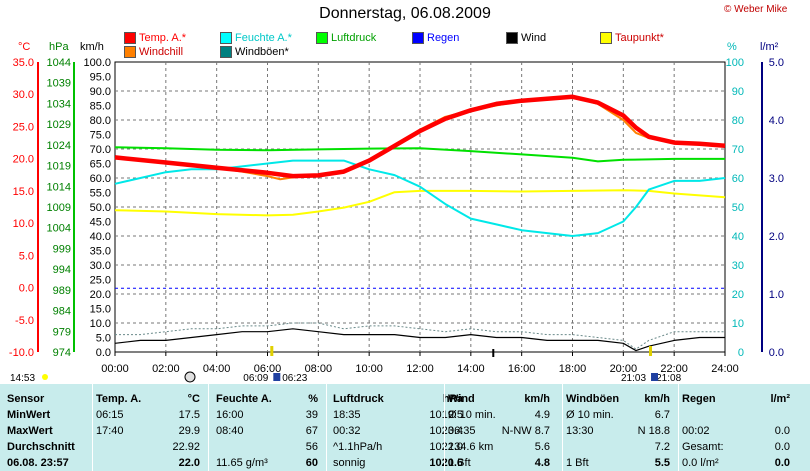 This screenshot has width=810, height=471. I want to click on pressure-tick-label: 1019, so click(59, 167).